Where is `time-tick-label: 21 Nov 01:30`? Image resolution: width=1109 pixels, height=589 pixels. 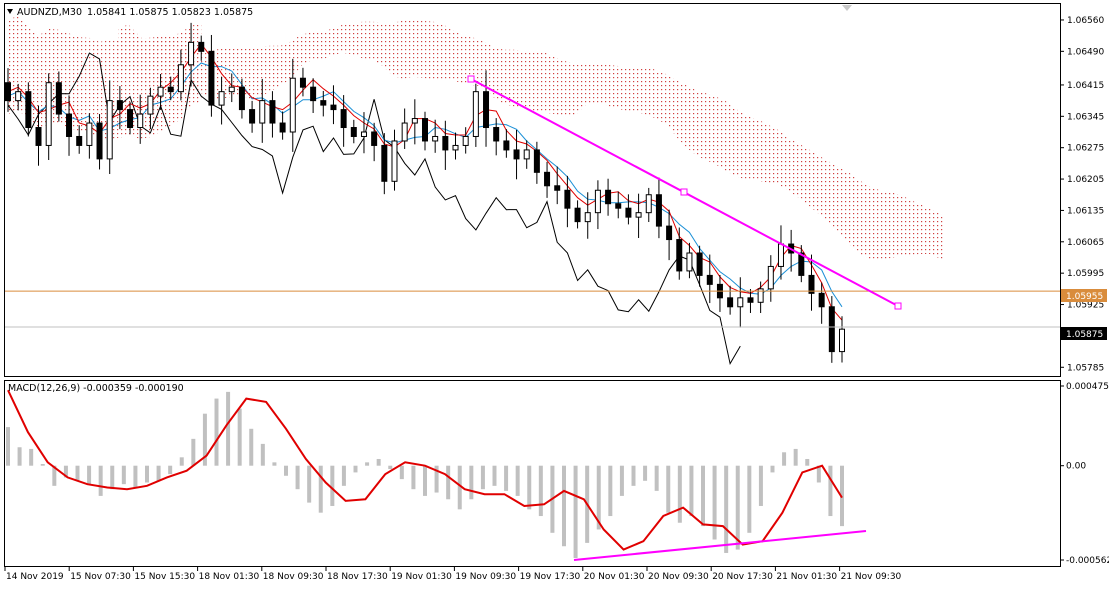 time-tick-label: 21 Nov 01:30 is located at coordinates (806, 577).